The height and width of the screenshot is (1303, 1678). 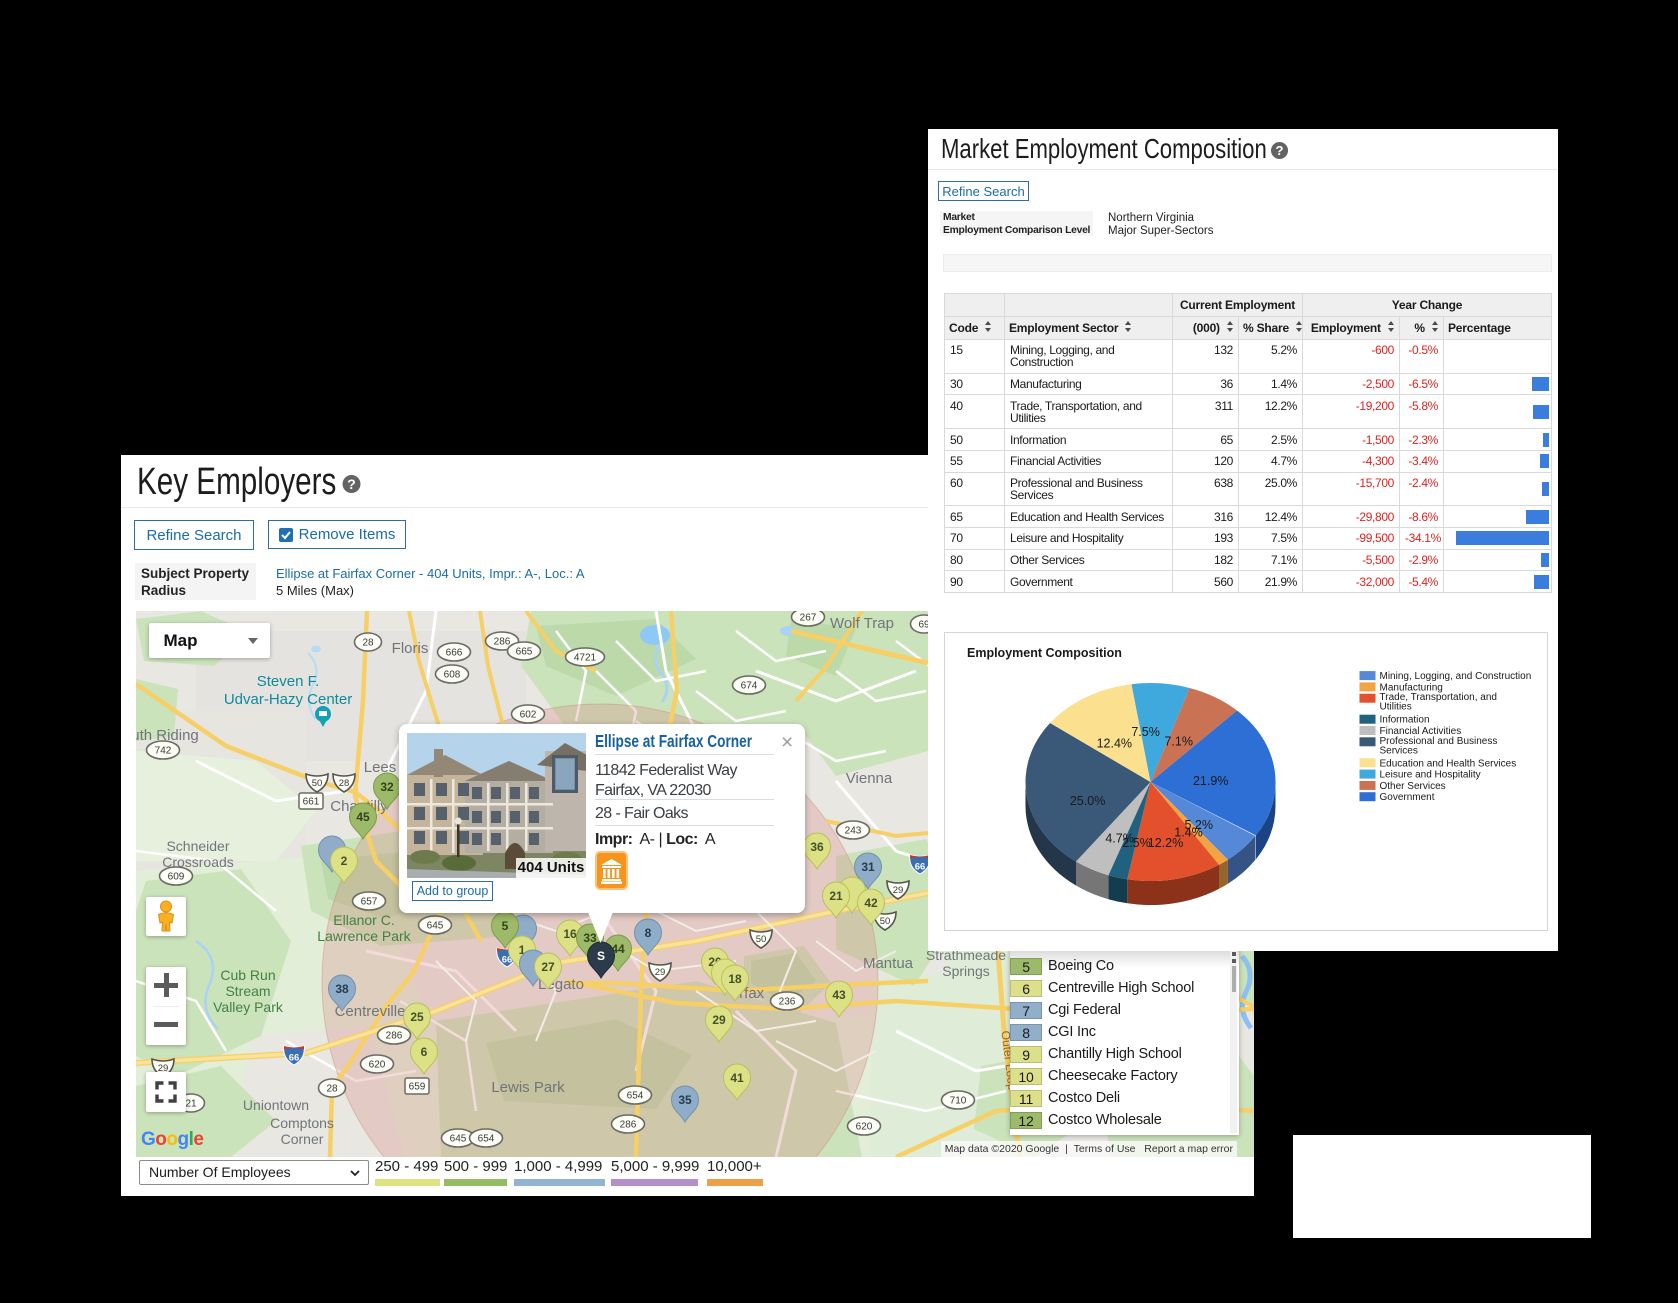 I want to click on svg-text: Lees, so click(x=380, y=767).